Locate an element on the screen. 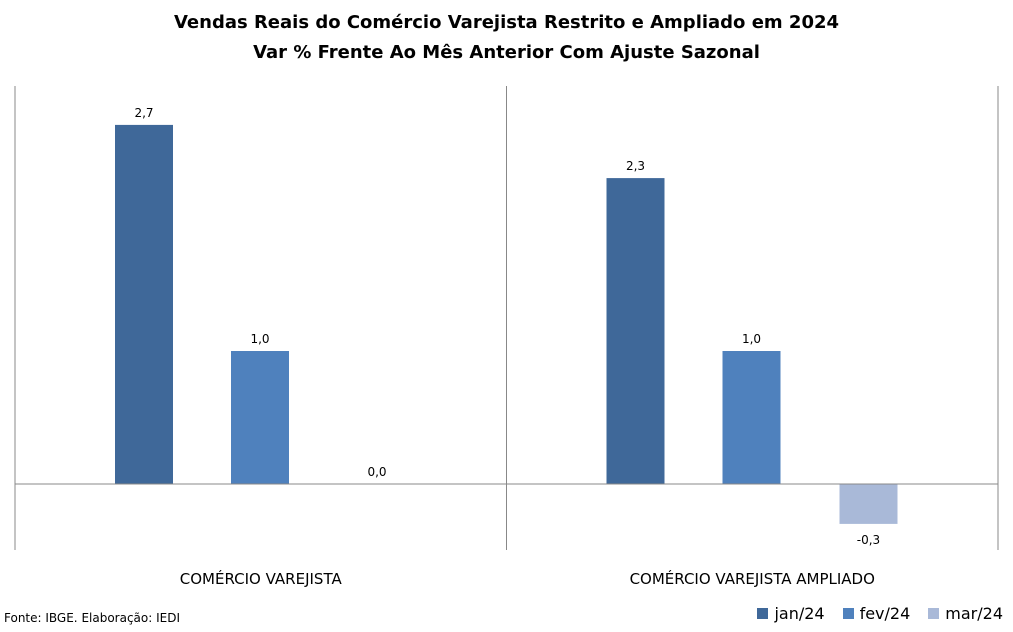  legend-label: fev/24 is located at coordinates (885, 613).